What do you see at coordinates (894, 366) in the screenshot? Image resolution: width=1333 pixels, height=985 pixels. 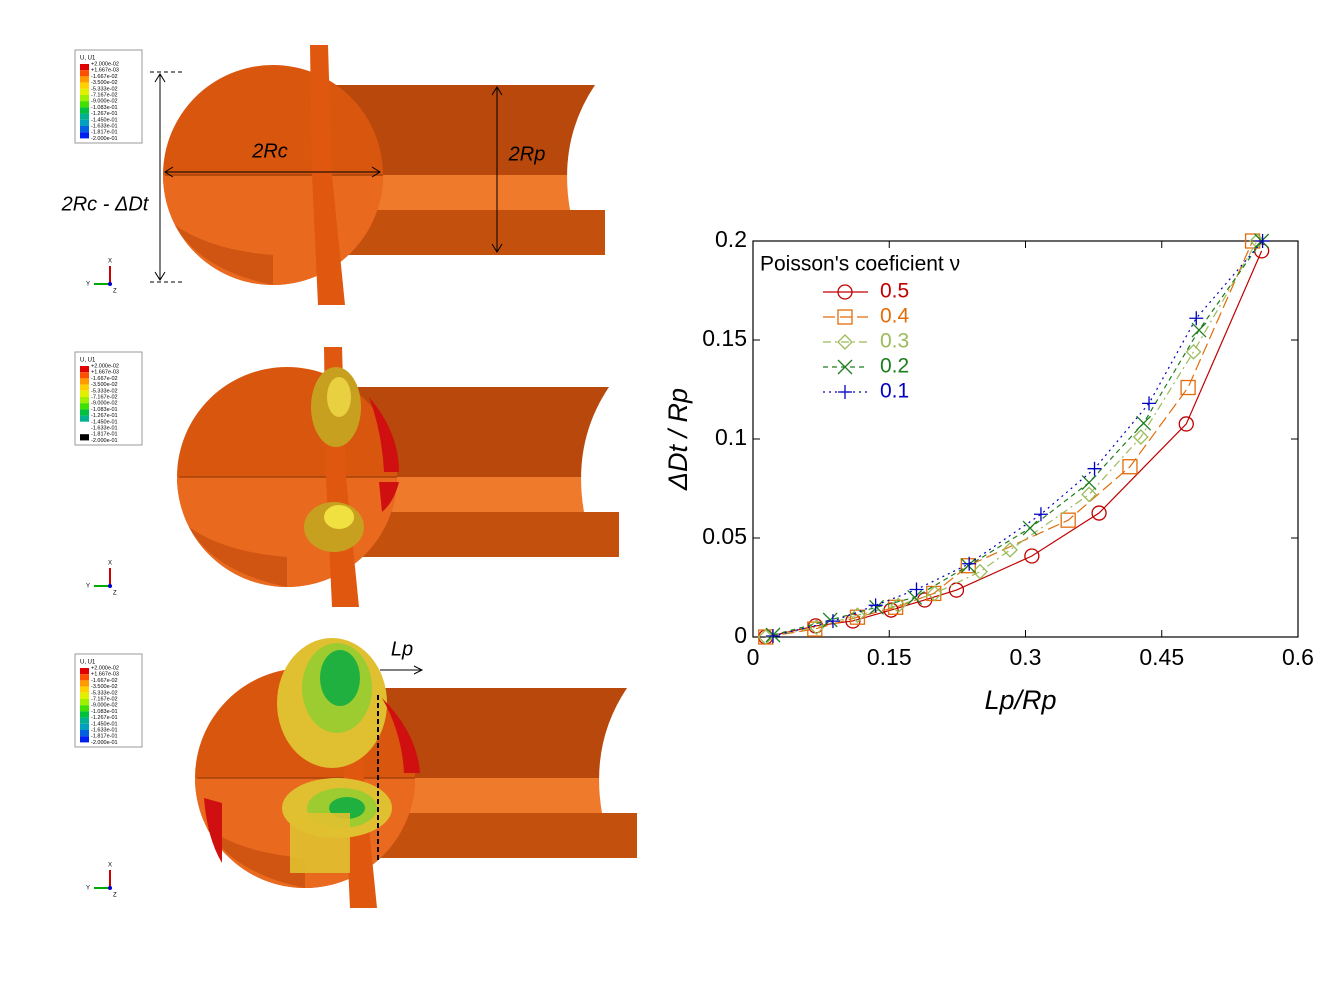 I see `legend-label: 0.2` at bounding box center [894, 366].